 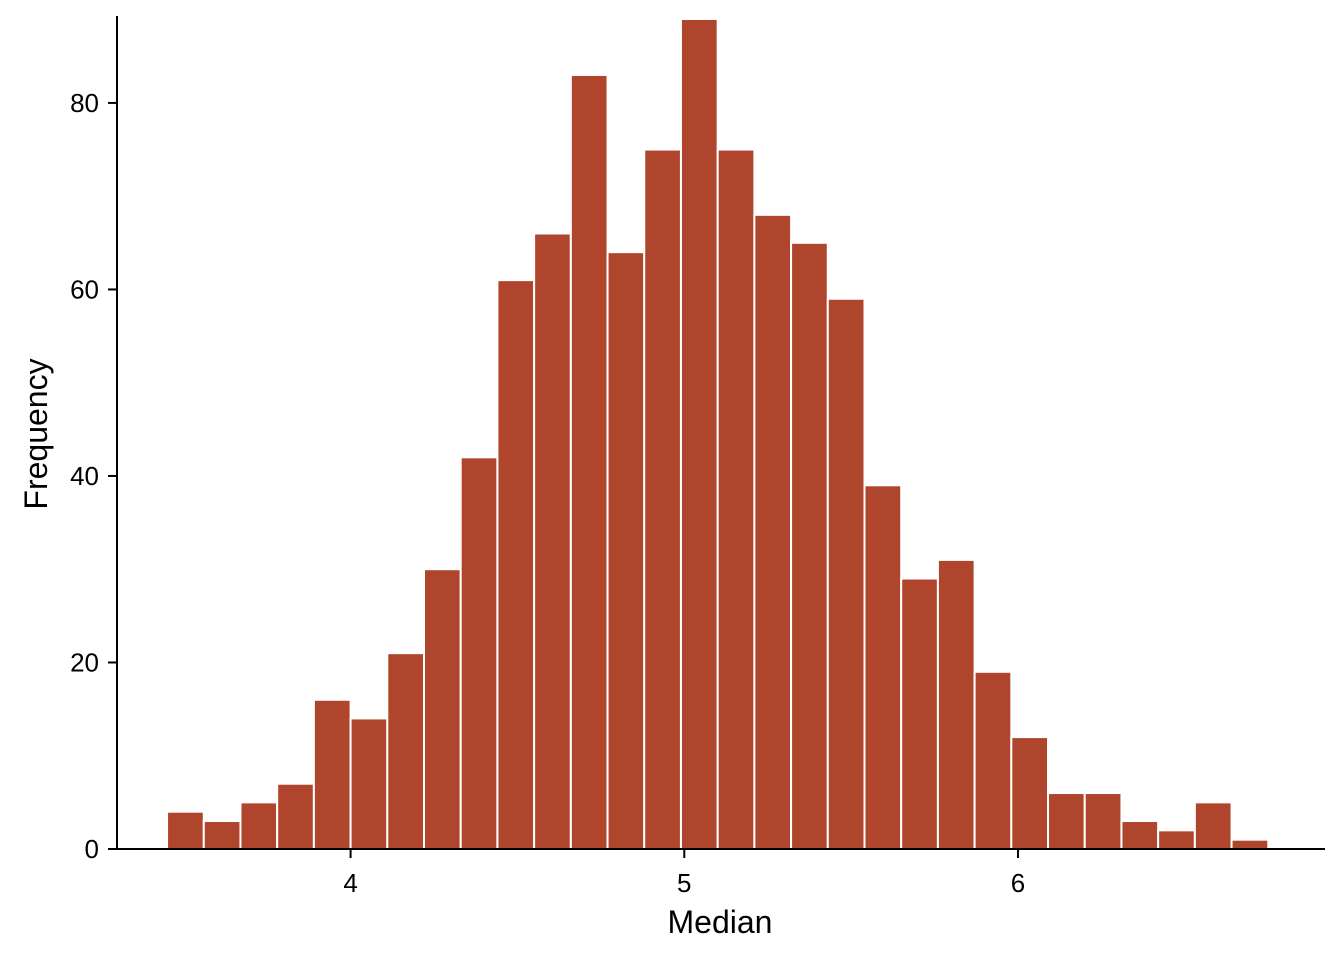 What do you see at coordinates (1018, 883) in the screenshot?
I see `x-tick-label: 6` at bounding box center [1018, 883].